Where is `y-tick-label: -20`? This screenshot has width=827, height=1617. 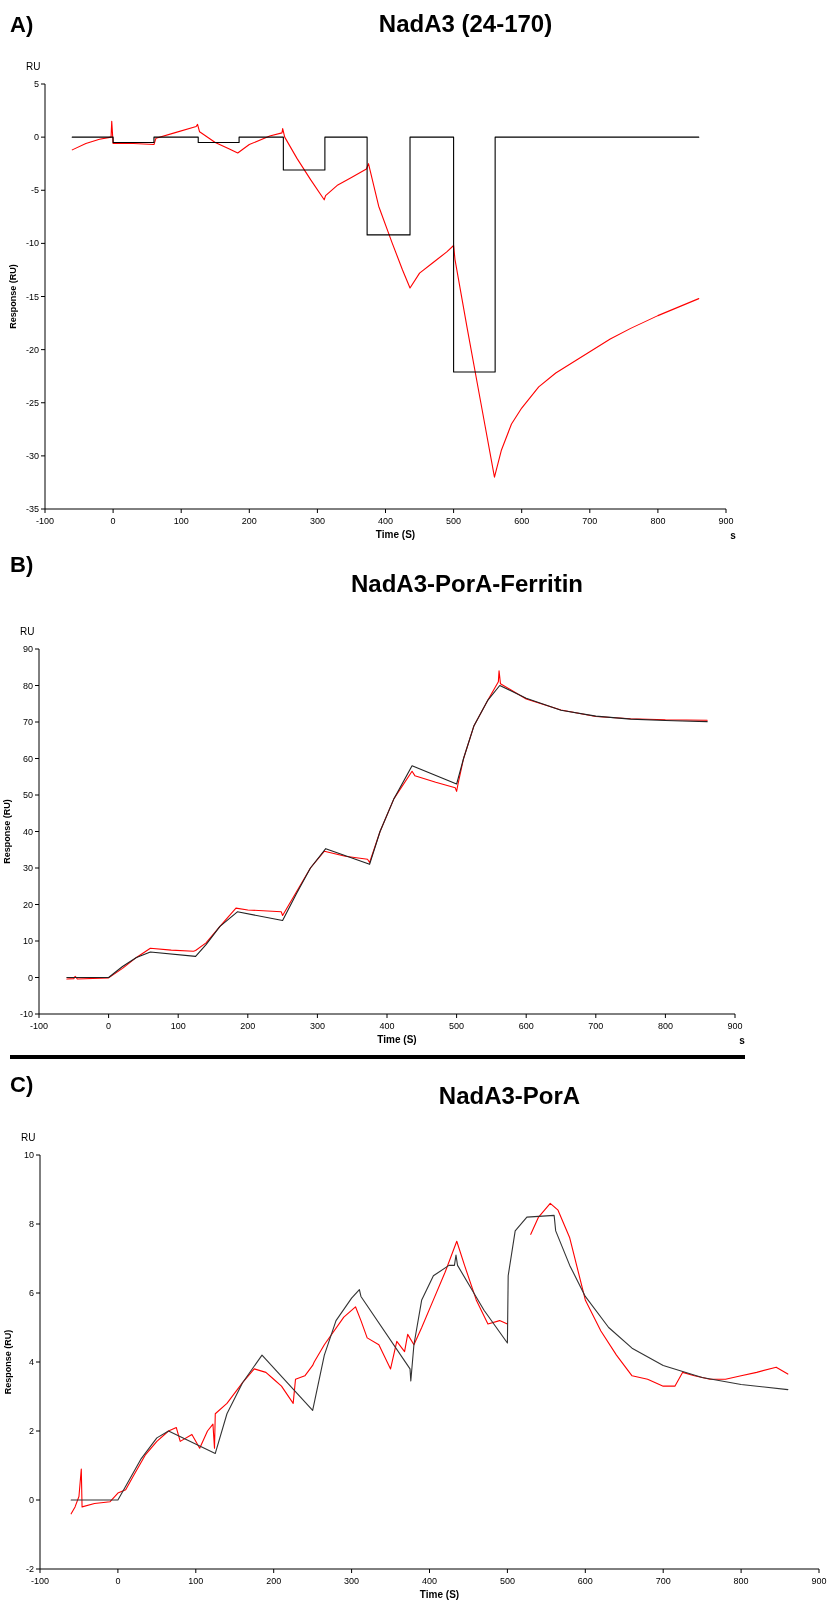 y-tick-label: -20 is located at coordinates (32, 349).